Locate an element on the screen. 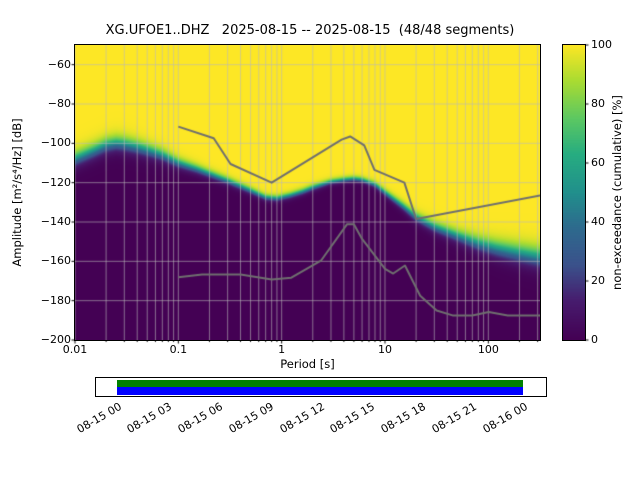 The image size is (640, 480). timeline-bar is located at coordinates (321, 387).